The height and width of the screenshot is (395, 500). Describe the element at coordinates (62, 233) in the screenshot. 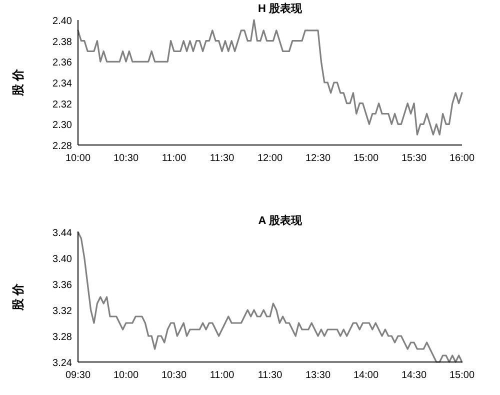

I see `y-tick-label: 3.44` at that location.